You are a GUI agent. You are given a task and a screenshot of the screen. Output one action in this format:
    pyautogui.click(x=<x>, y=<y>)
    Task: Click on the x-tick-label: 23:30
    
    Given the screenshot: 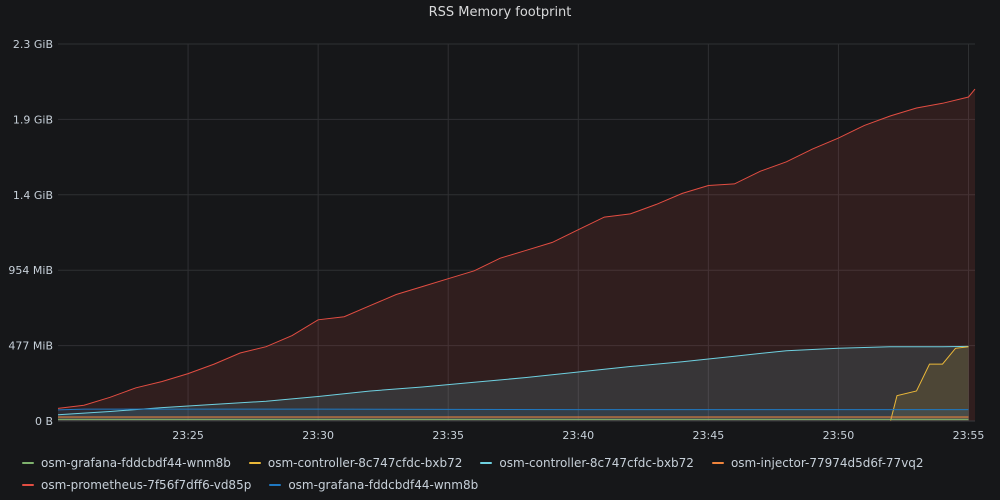 What is the action you would take?
    pyautogui.click(x=318, y=435)
    